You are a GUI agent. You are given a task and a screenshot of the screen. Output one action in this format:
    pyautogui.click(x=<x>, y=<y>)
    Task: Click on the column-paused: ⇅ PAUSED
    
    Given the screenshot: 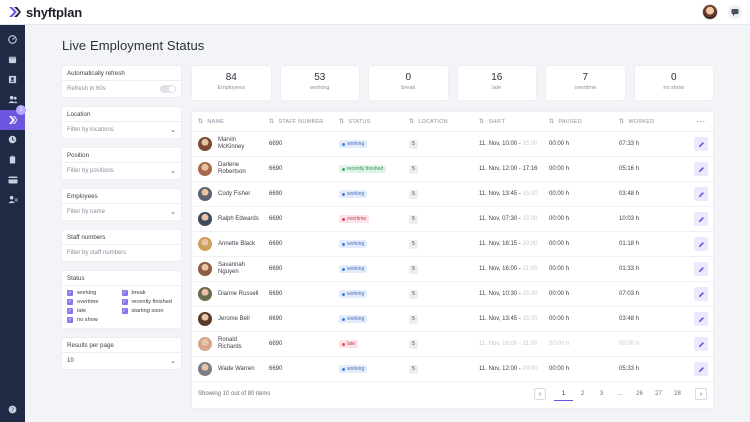 What is the action you would take?
    pyautogui.click(x=565, y=122)
    